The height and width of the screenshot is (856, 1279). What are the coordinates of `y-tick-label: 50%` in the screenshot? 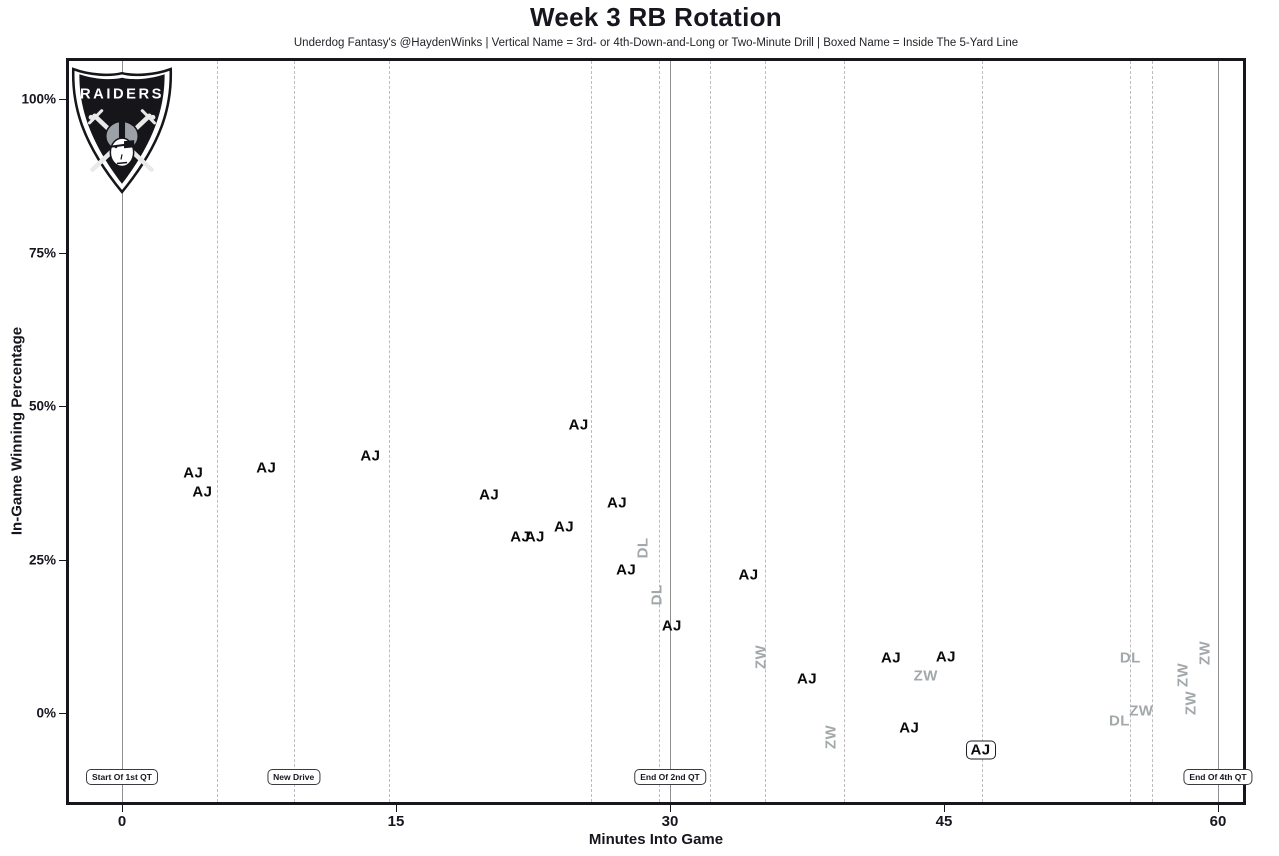 It's located at (42, 406).